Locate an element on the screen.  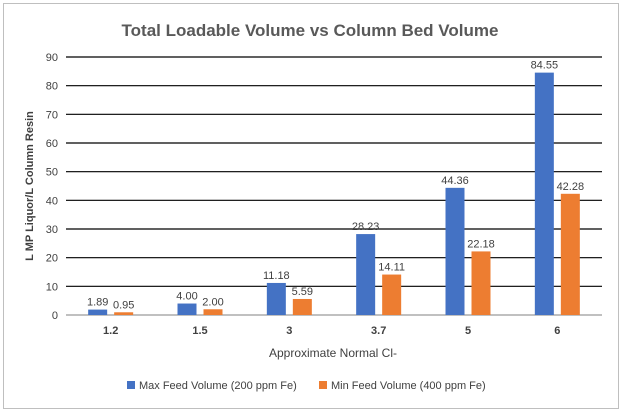
data-label: 0.95 is located at coordinates (123, 305).